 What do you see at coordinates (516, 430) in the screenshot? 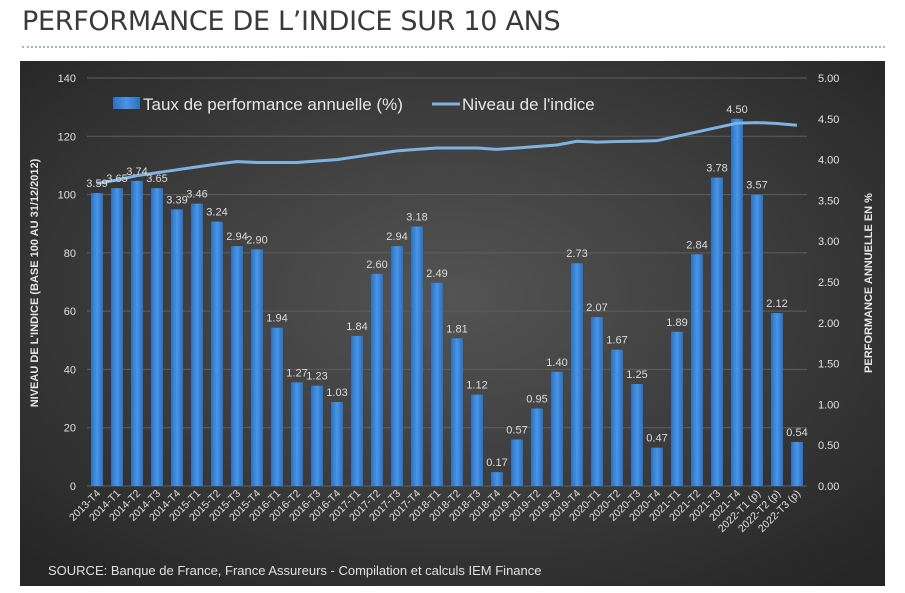
I see `bar-data-label: 0.57` at bounding box center [516, 430].